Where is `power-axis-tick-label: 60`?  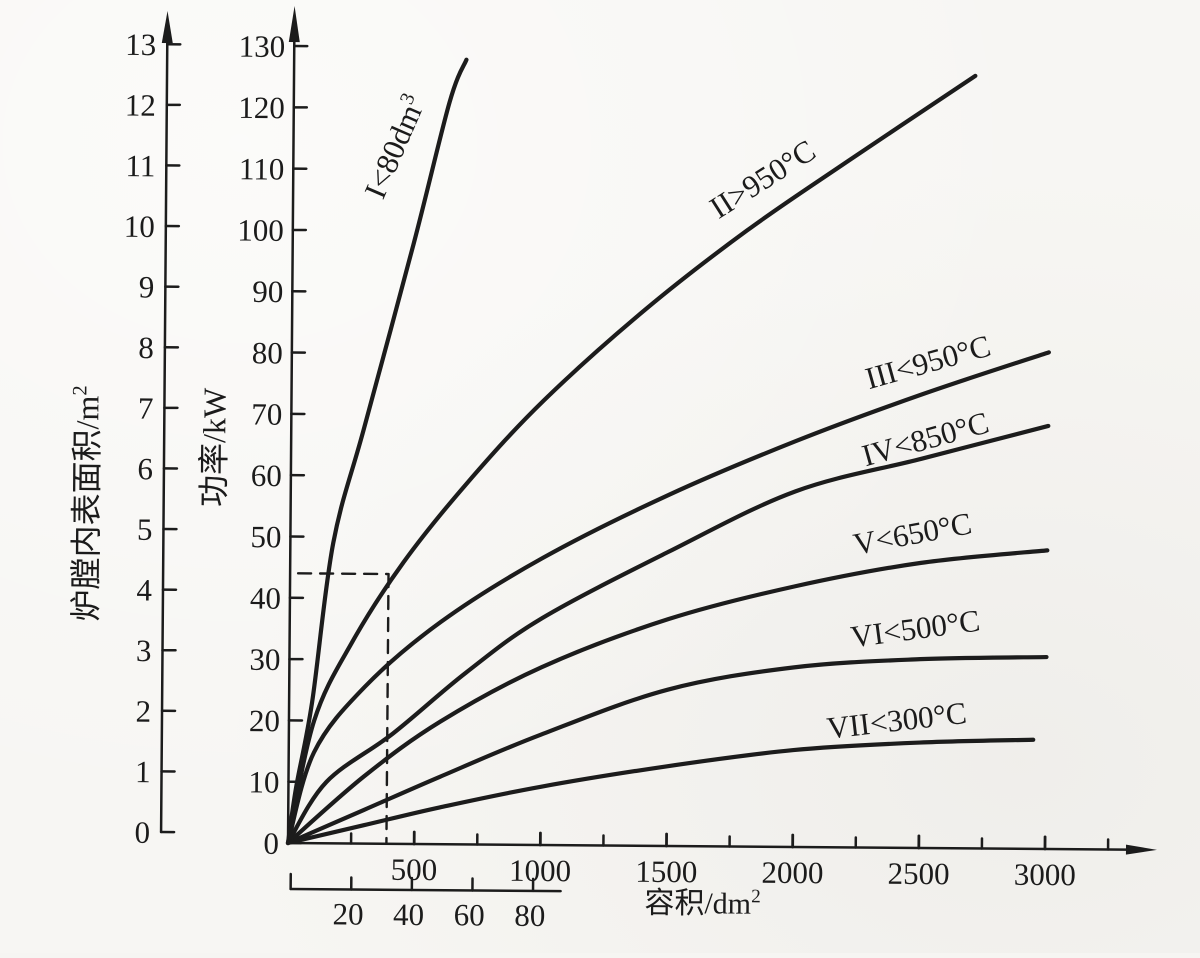
power-axis-tick-label: 60 is located at coordinates (266, 475).